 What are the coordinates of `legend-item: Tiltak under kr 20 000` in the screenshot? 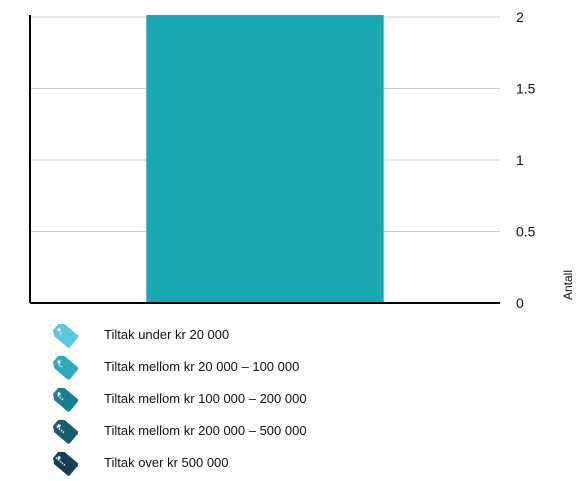 It's located at (178, 334).